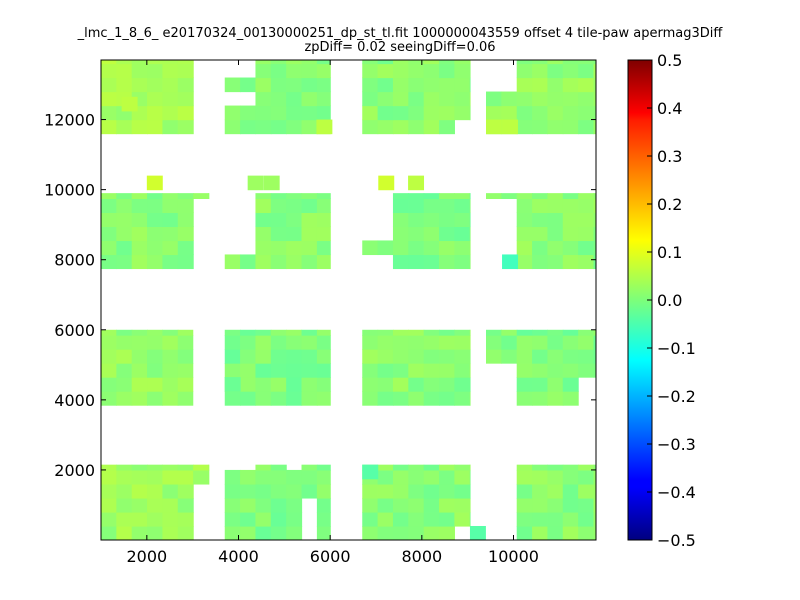 This screenshot has height=600, width=800. What do you see at coordinates (669, 204) in the screenshot?
I see `colorbar-tick-label: 0.2` at bounding box center [669, 204].